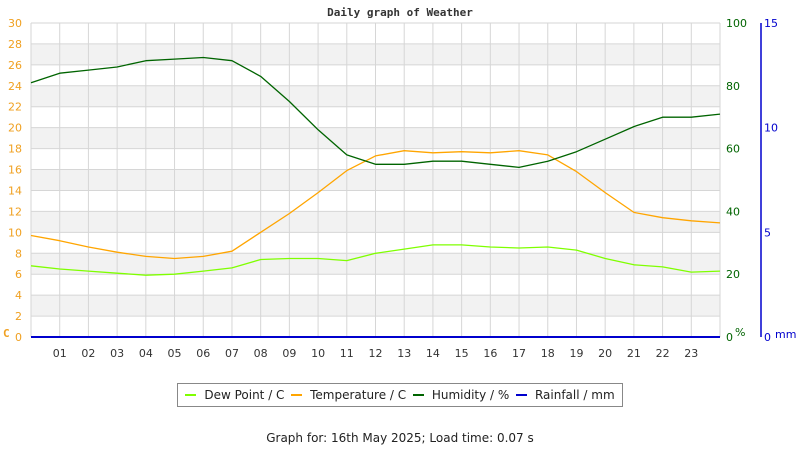  What do you see at coordinates (691, 353) in the screenshot?
I see `x-axis-tick: 23` at bounding box center [691, 353].